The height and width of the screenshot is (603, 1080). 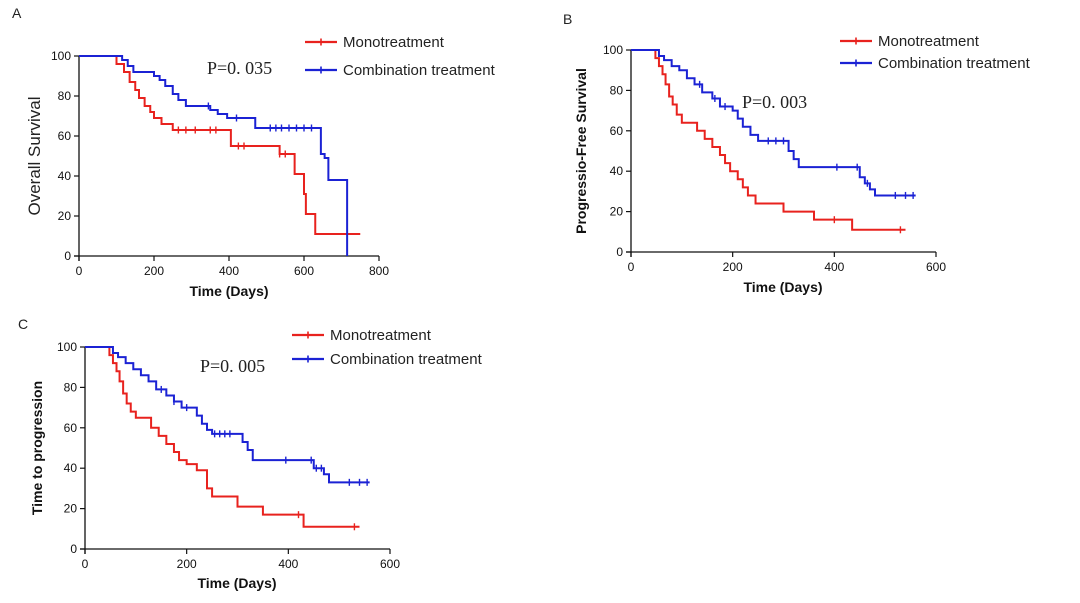 I want to click on x-tick-label: 800, so click(x=379, y=271).